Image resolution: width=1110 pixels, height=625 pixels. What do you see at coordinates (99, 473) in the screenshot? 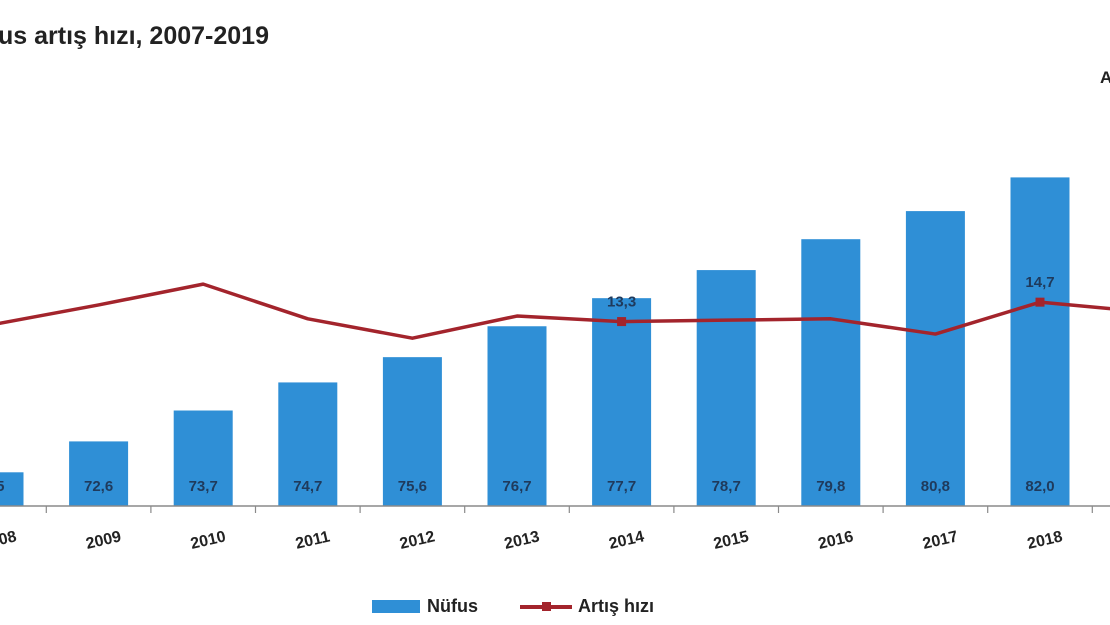
I see `bar-2009` at bounding box center [99, 473].